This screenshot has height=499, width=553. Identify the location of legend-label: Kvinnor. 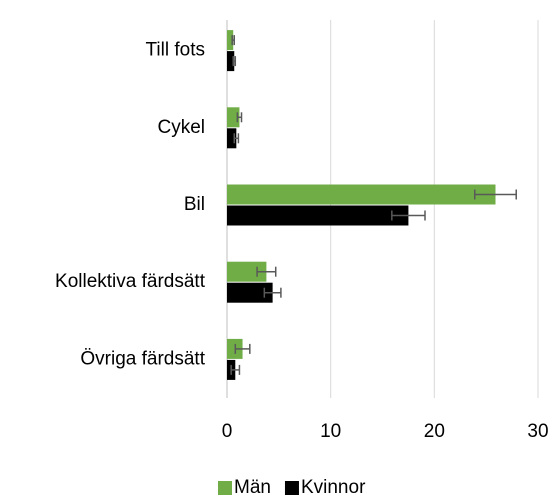
(333, 487).